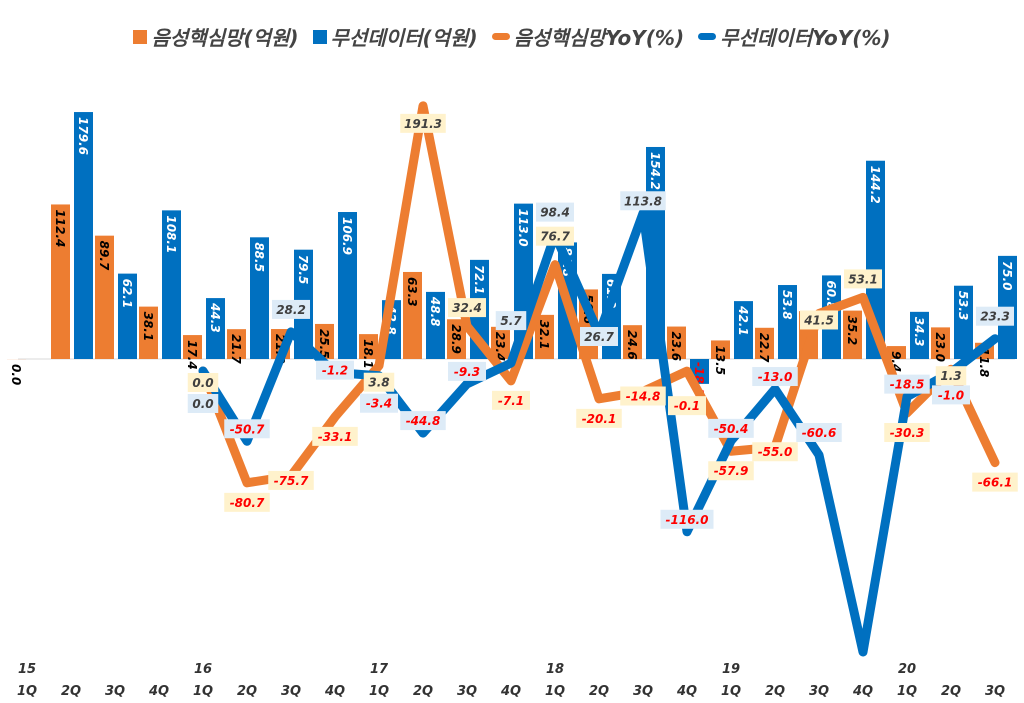  What do you see at coordinates (335, 437) in the screenshot?
I see `voice-yoy-label: -33.1` at bounding box center [335, 437].